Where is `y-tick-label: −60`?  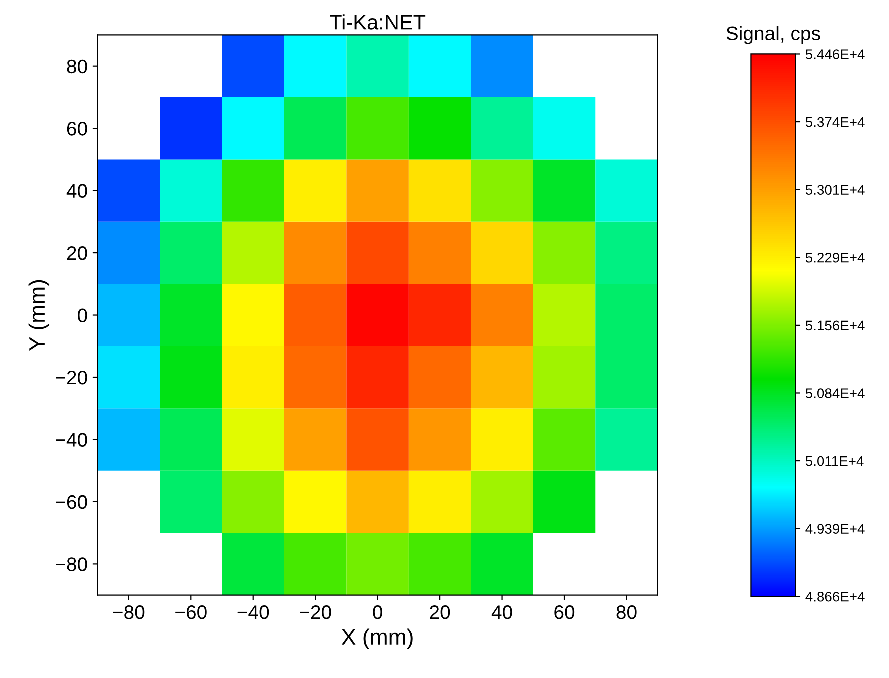 y-tick-label: −60 is located at coordinates (72, 502).